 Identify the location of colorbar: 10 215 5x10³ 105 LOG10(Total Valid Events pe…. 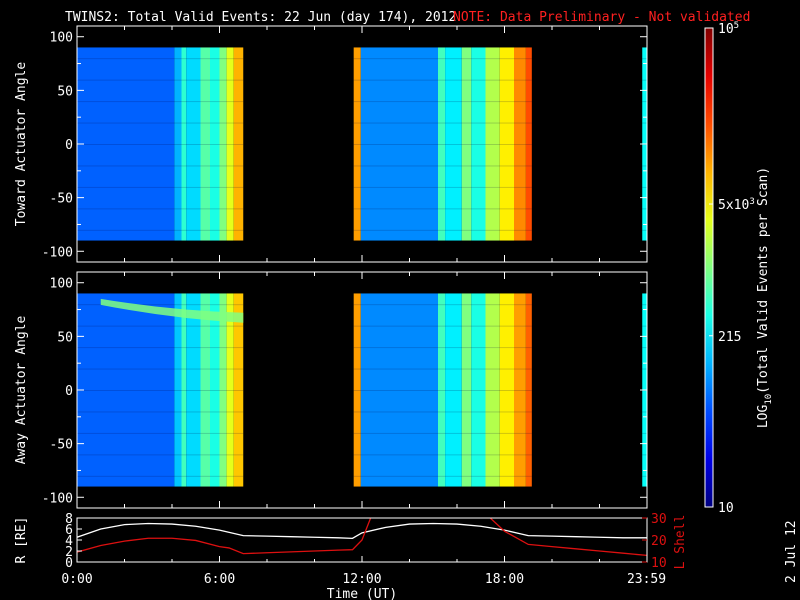
(739, 268).